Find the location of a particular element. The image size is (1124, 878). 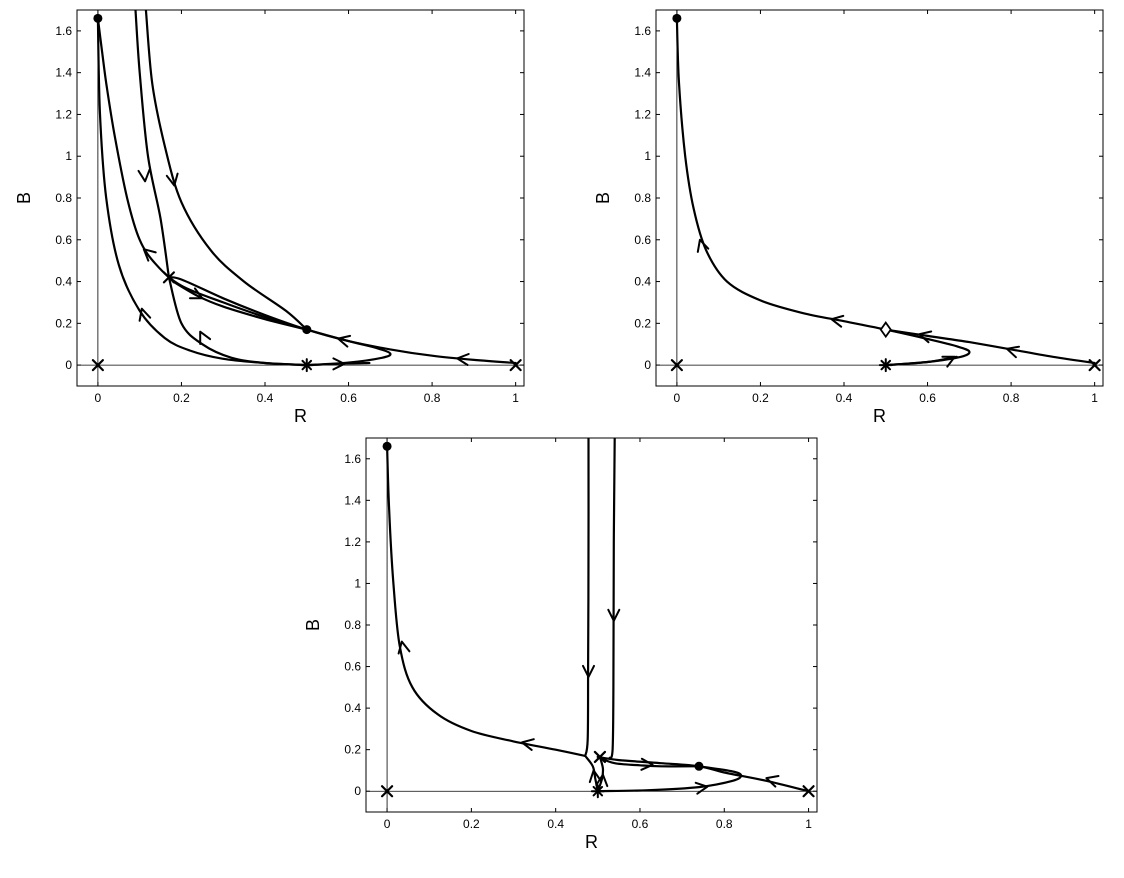

x-tick-label: 0 is located at coordinates (677, 398).